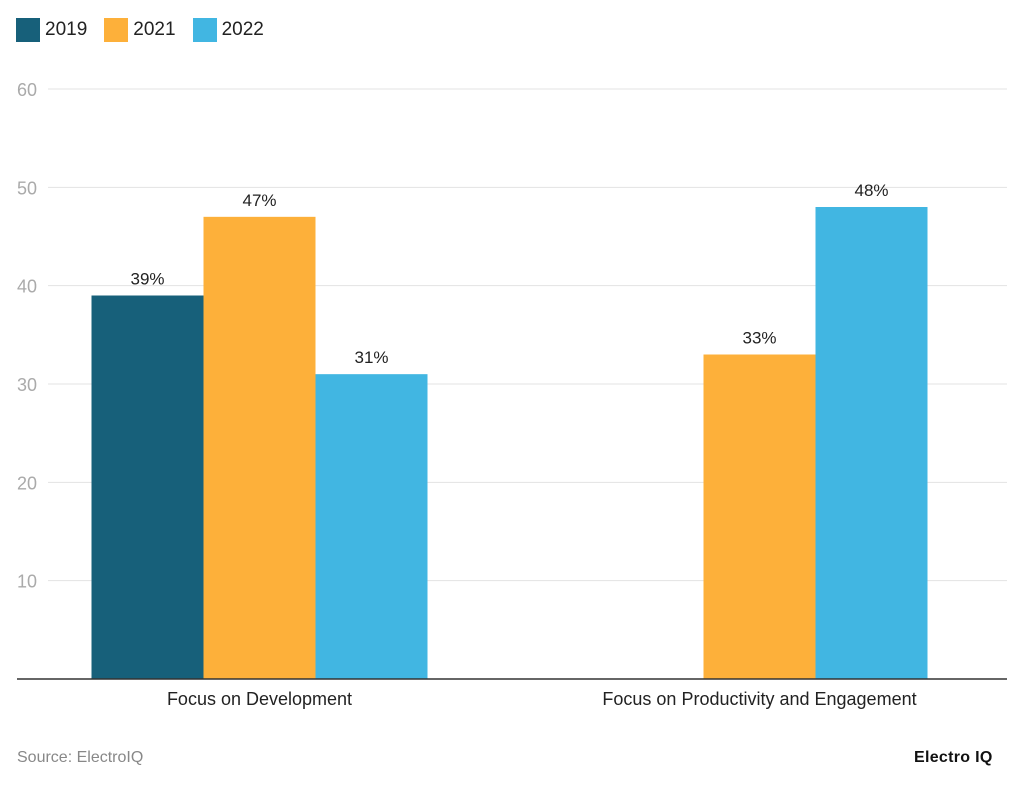 Image resolution: width=1024 pixels, height=788 pixels. I want to click on data-label: 31%, so click(371, 357).